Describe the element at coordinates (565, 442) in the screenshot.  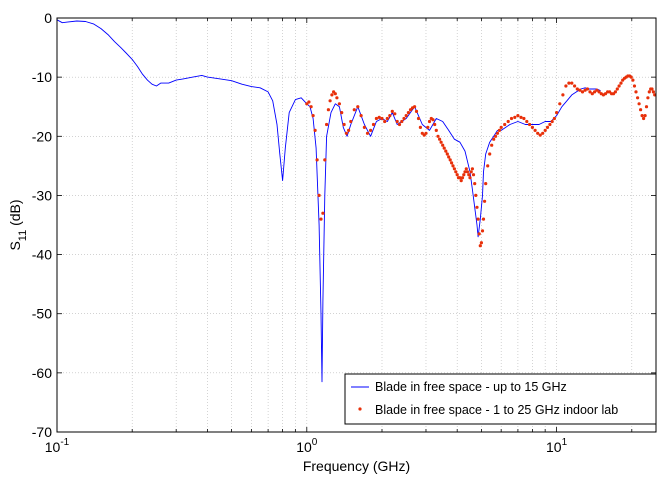
I see `x-tick-exponent: 1` at that location.